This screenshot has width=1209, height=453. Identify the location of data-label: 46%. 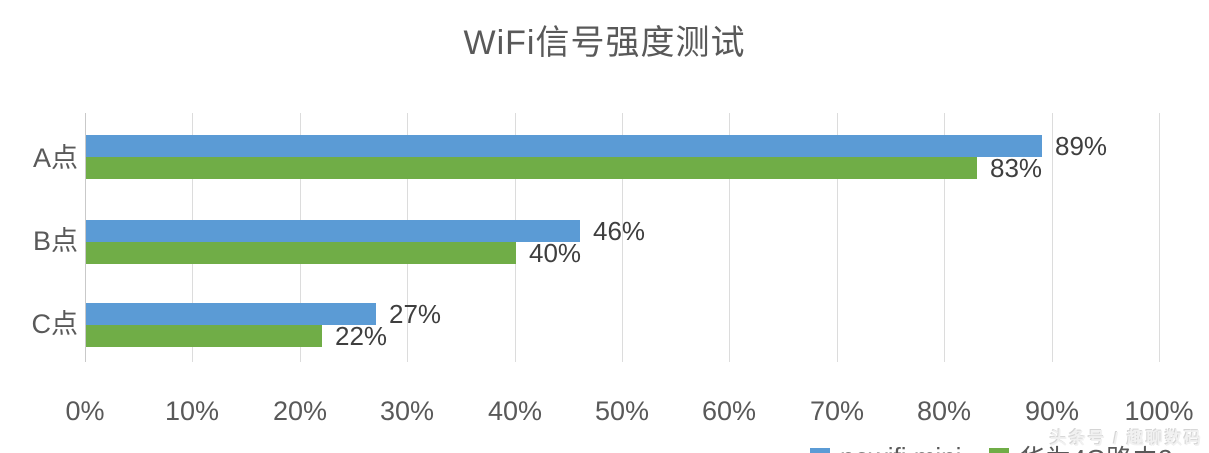
(619, 231).